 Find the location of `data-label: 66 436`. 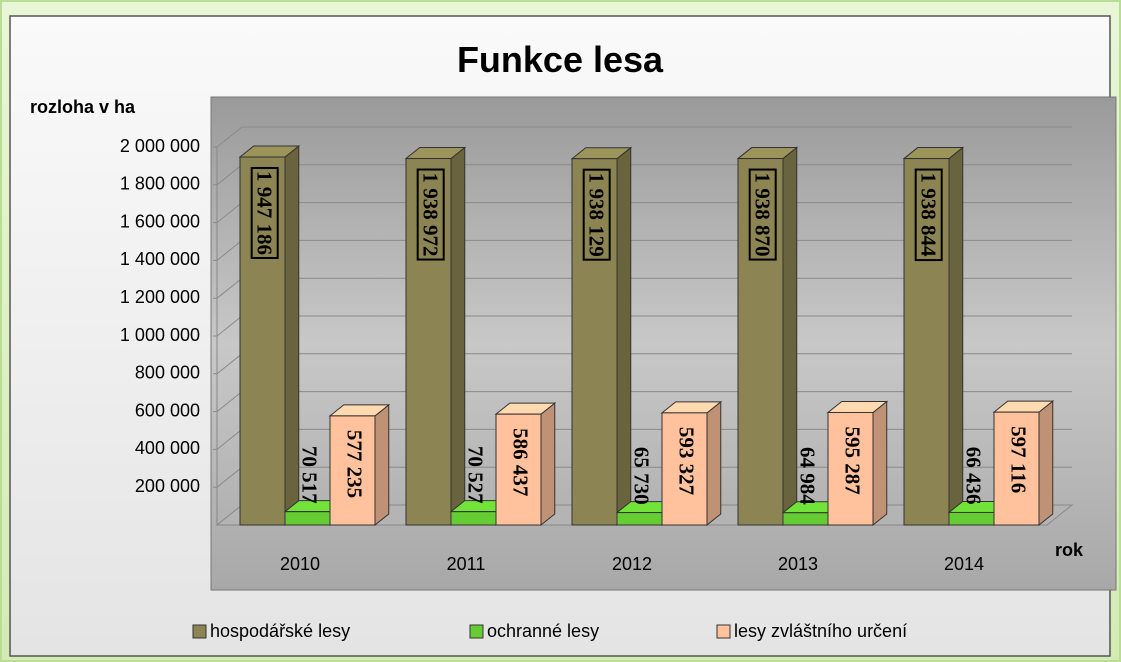

data-label: 66 436 is located at coordinates (974, 476).